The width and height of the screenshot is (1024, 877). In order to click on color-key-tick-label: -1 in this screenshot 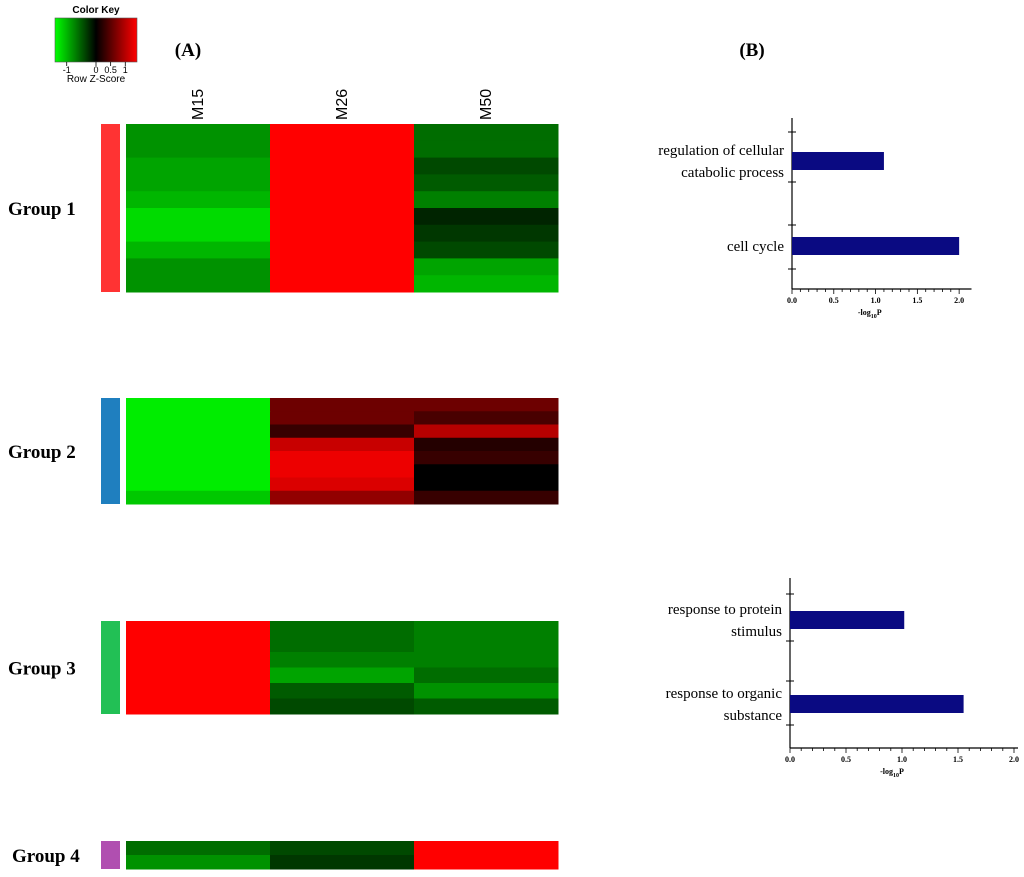, I will do `click(67, 70)`.